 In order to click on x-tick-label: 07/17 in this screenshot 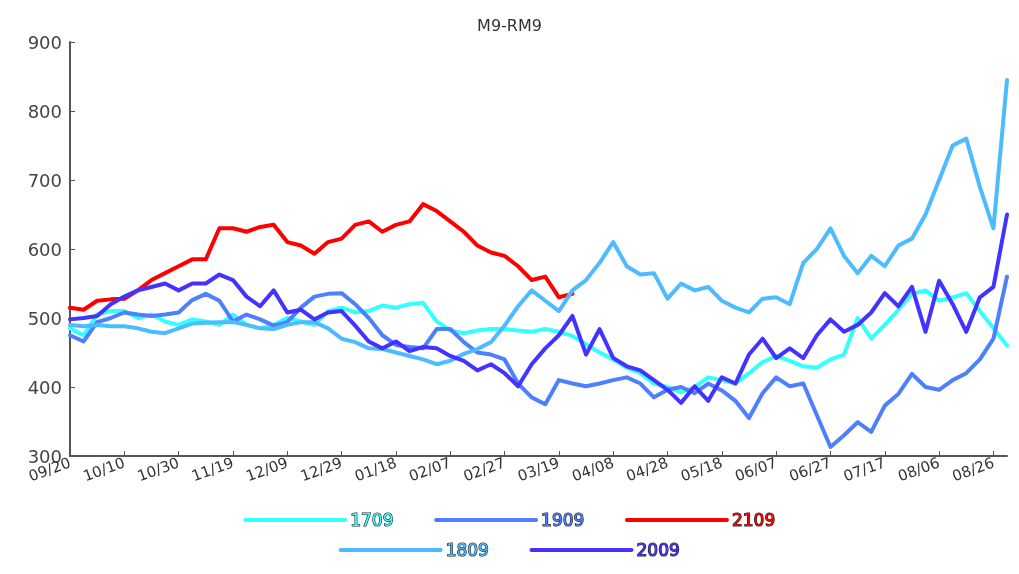, I will do `click(864, 469)`.